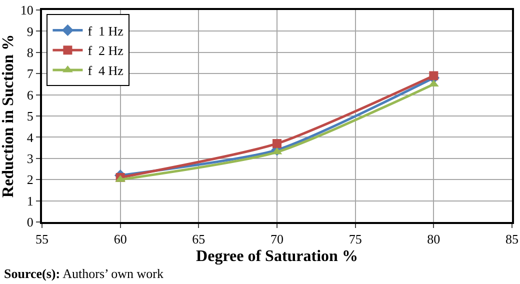  What do you see at coordinates (199, 239) in the screenshot?
I see `x-tick-label: 65` at bounding box center [199, 239].